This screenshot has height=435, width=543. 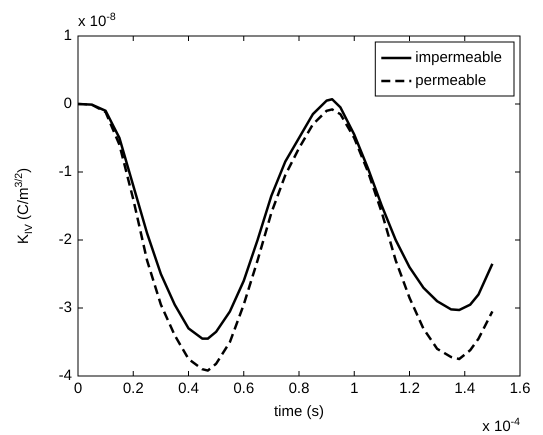 I want to click on x-tick-label: 1.4, so click(x=465, y=389).